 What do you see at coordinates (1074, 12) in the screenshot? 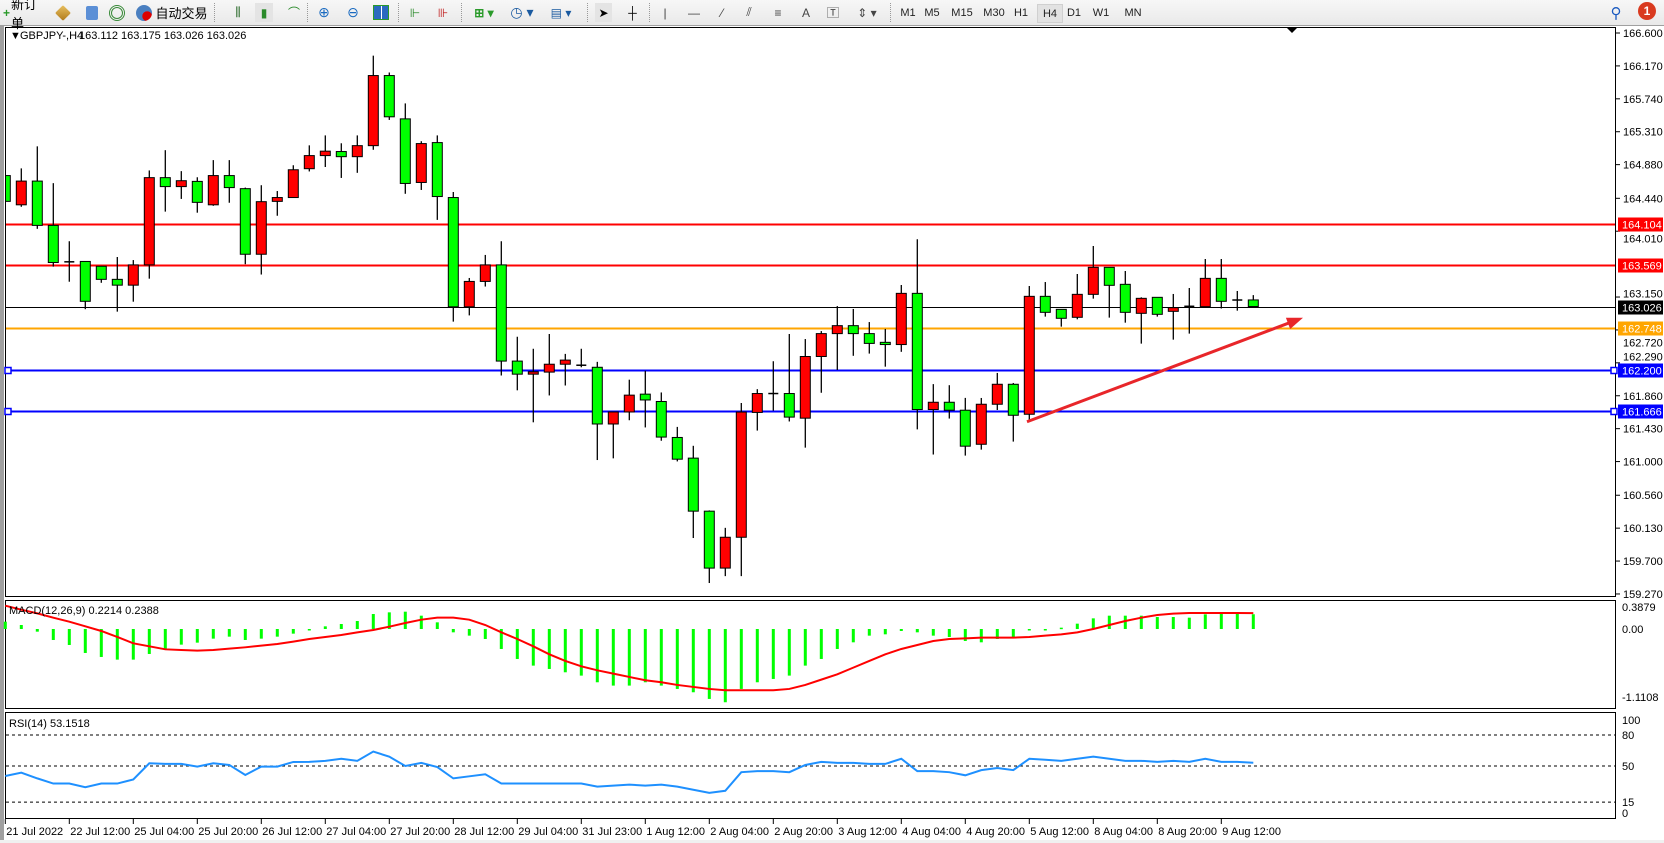
I see `timeframe-d1: D1` at bounding box center [1074, 12].